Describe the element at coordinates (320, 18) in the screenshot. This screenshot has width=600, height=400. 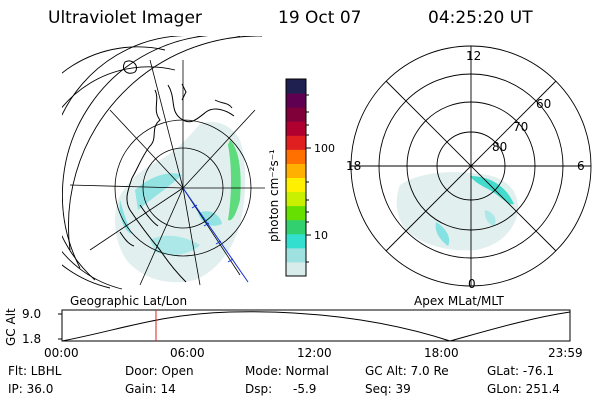
I see `date-label: 19 Oct 07` at that location.